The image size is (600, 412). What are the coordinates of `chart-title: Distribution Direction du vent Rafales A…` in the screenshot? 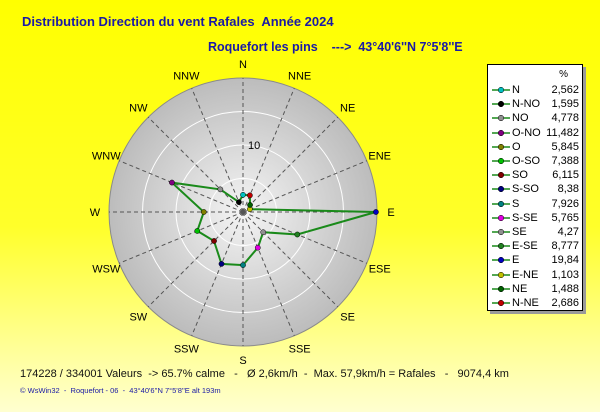 It's located at (178, 21).